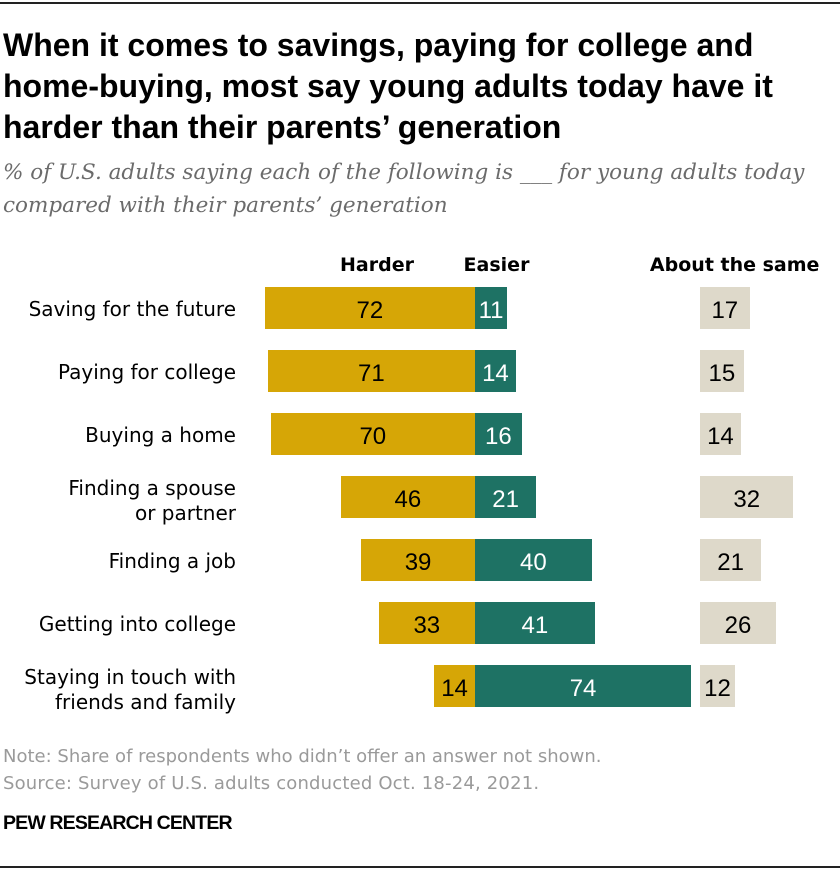  What do you see at coordinates (420, 3) in the screenshot?
I see `top-rule` at bounding box center [420, 3].